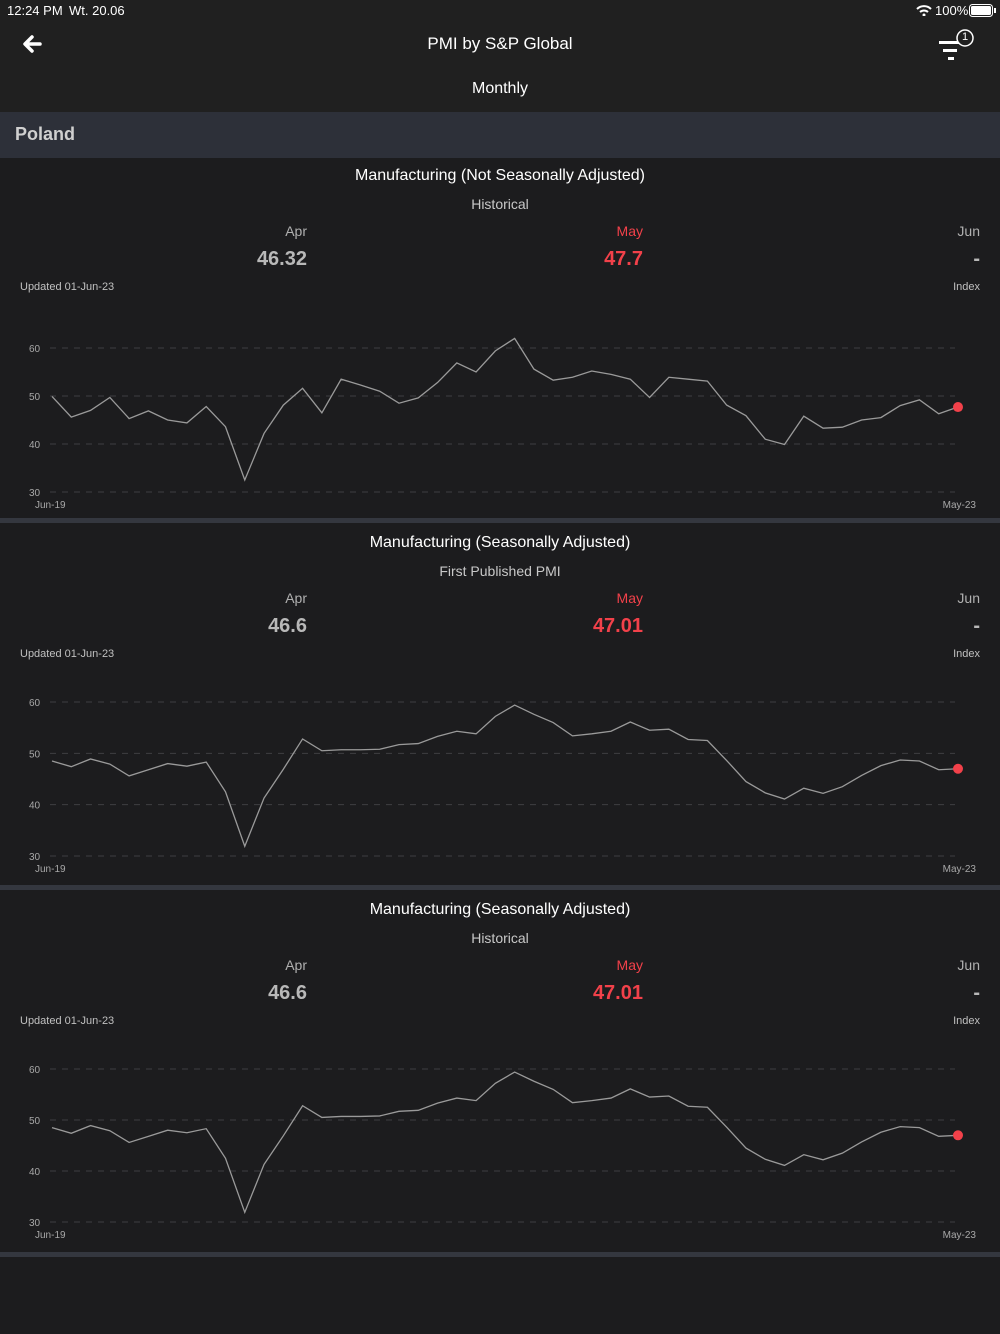 This screenshot has width=1000, height=1334. Describe the element at coordinates (281, 259) in the screenshot. I see `value-prev: 46.32` at that location.